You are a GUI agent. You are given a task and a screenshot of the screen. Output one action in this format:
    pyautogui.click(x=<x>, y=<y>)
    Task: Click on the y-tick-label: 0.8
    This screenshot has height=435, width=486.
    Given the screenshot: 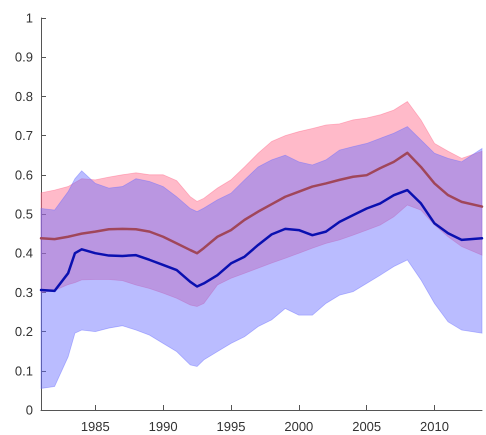 What is the action you would take?
    pyautogui.click(x=23, y=96)
    